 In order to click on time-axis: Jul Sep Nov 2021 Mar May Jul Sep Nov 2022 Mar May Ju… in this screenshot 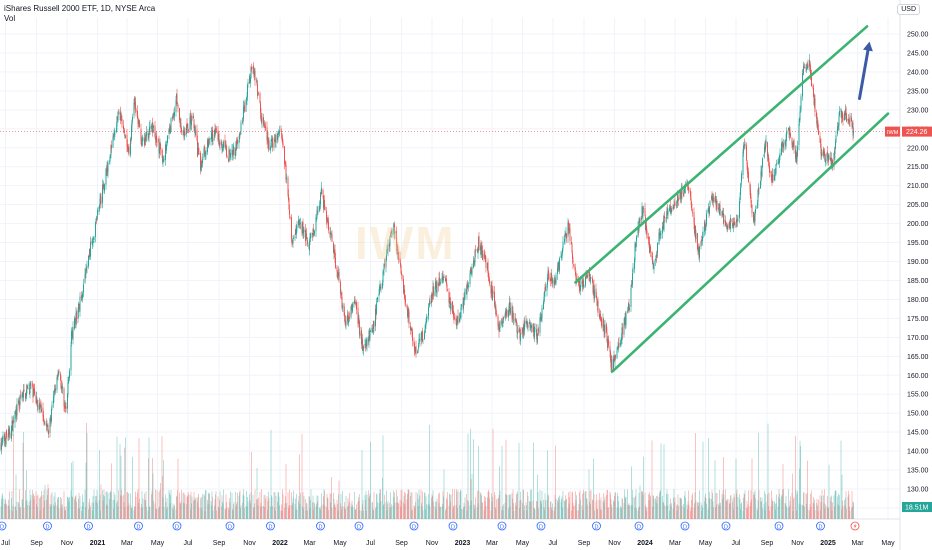, I will do `click(448, 543)`.